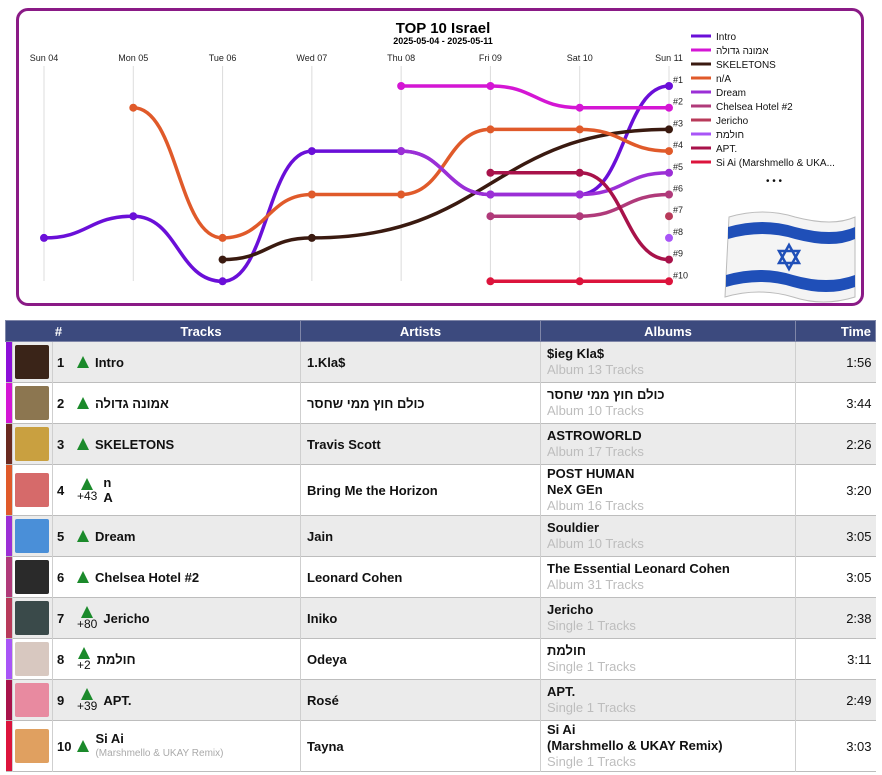 This screenshot has height=775, width=882. I want to click on table-row: 5 Dream Jain Souldier Album 10 Tracks 3:05, so click(440, 536).